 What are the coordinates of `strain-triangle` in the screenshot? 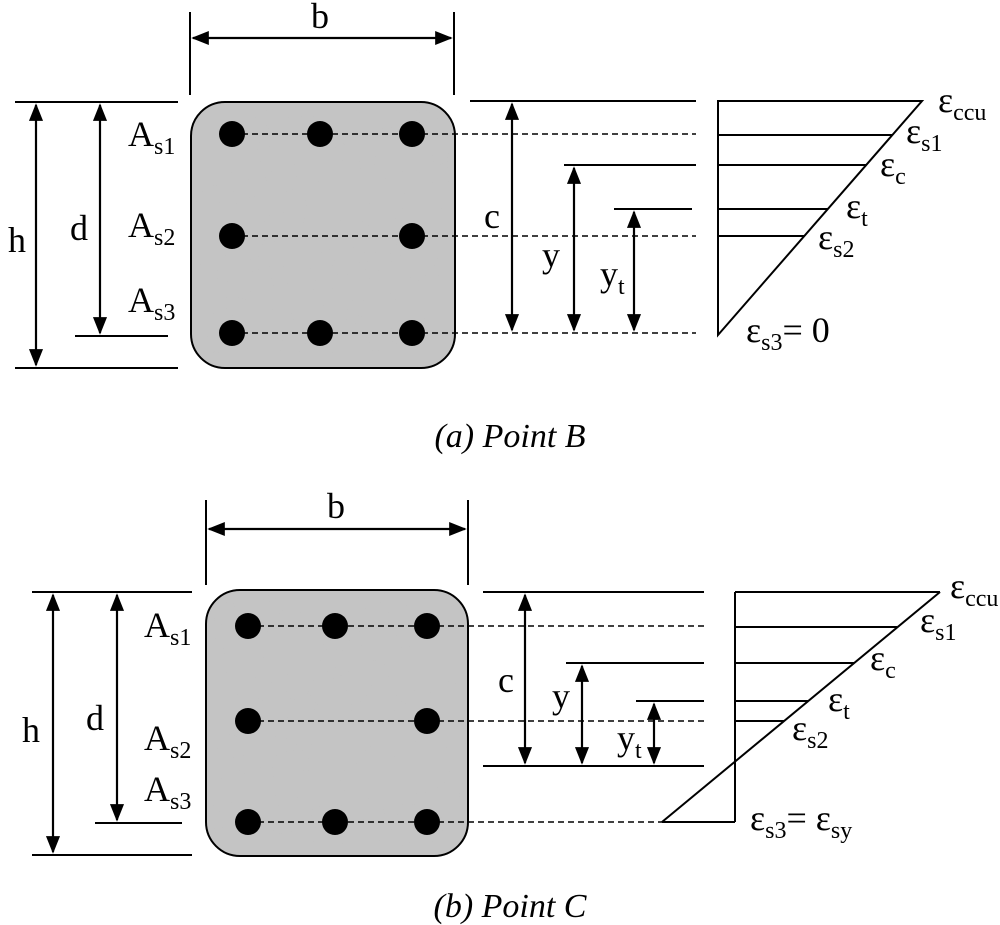 It's located at (821, 219).